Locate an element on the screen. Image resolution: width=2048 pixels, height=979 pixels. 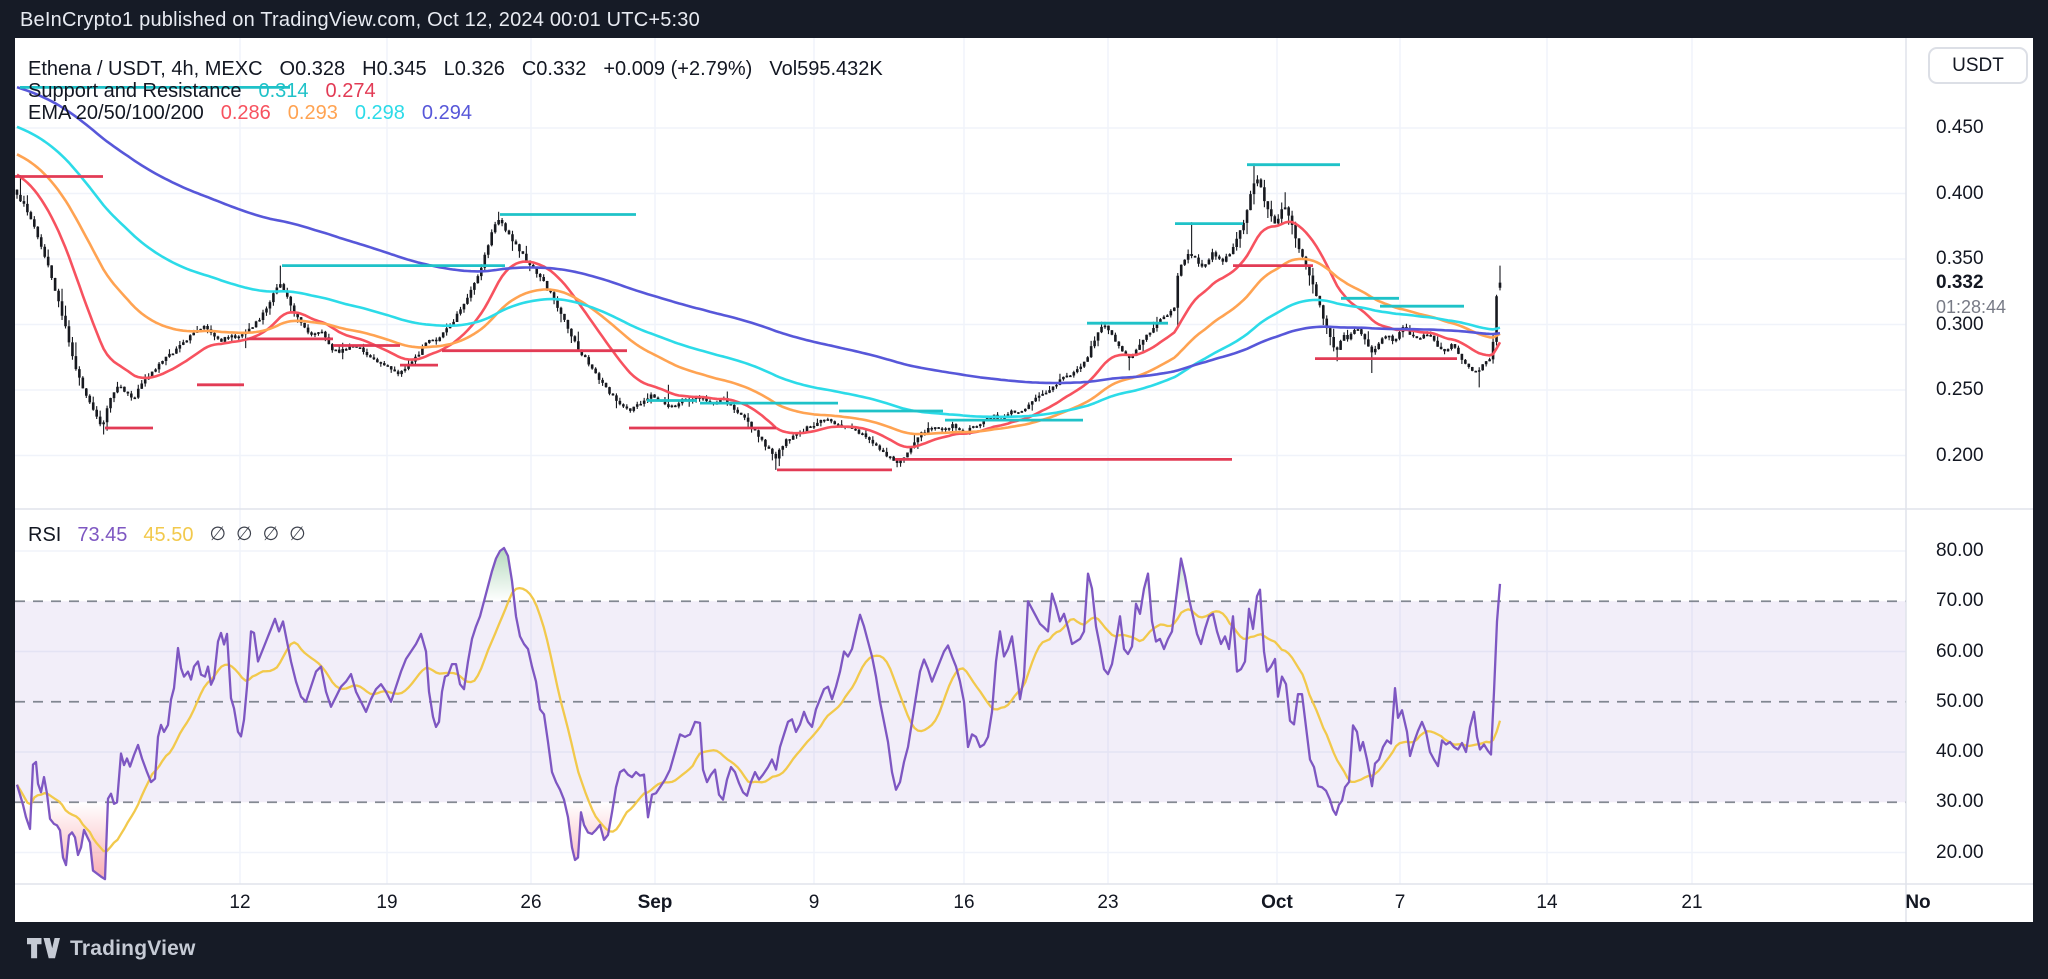
rsi-value: 73.45 is located at coordinates (102, 535).